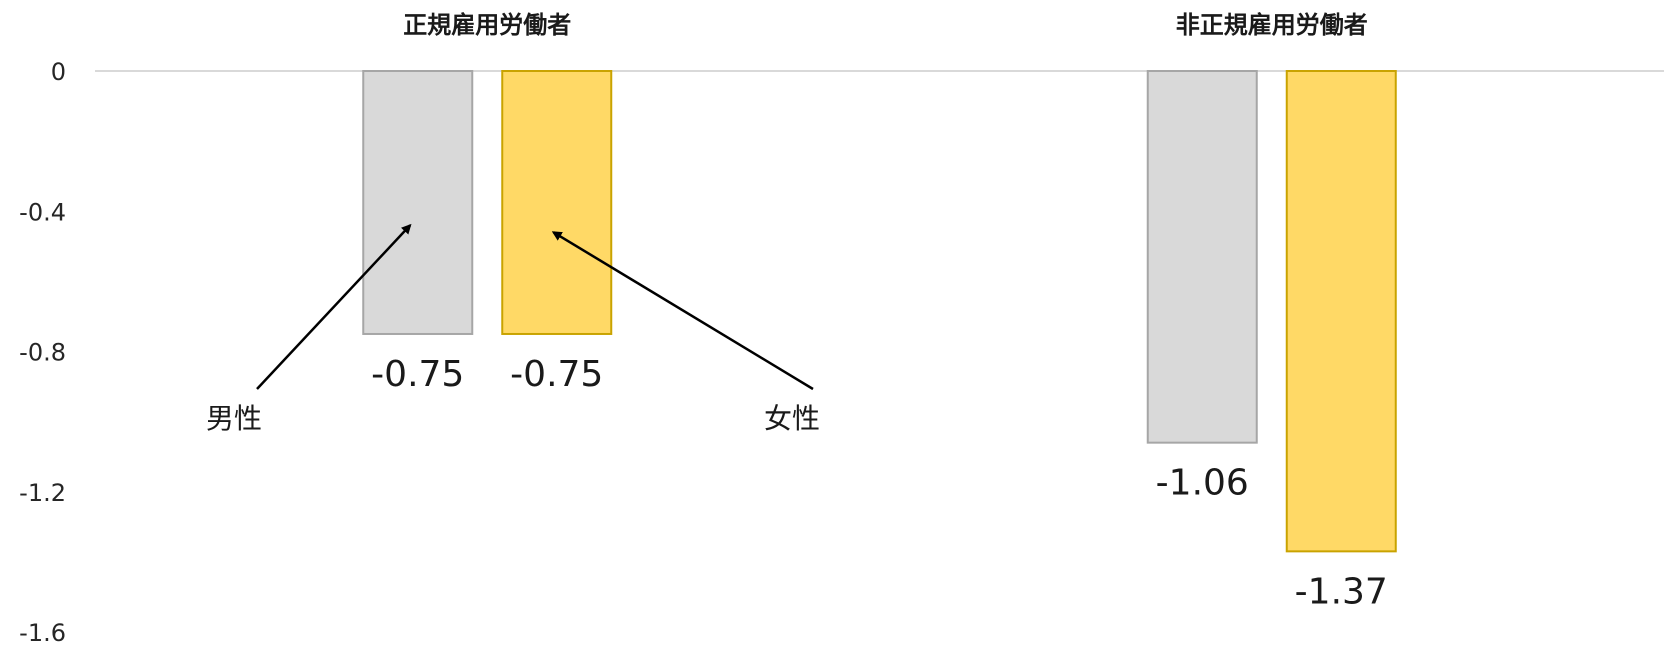 The width and height of the screenshot is (1664, 645). What do you see at coordinates (42, 212) in the screenshot?
I see `y-tick-label: -0.4` at bounding box center [42, 212].